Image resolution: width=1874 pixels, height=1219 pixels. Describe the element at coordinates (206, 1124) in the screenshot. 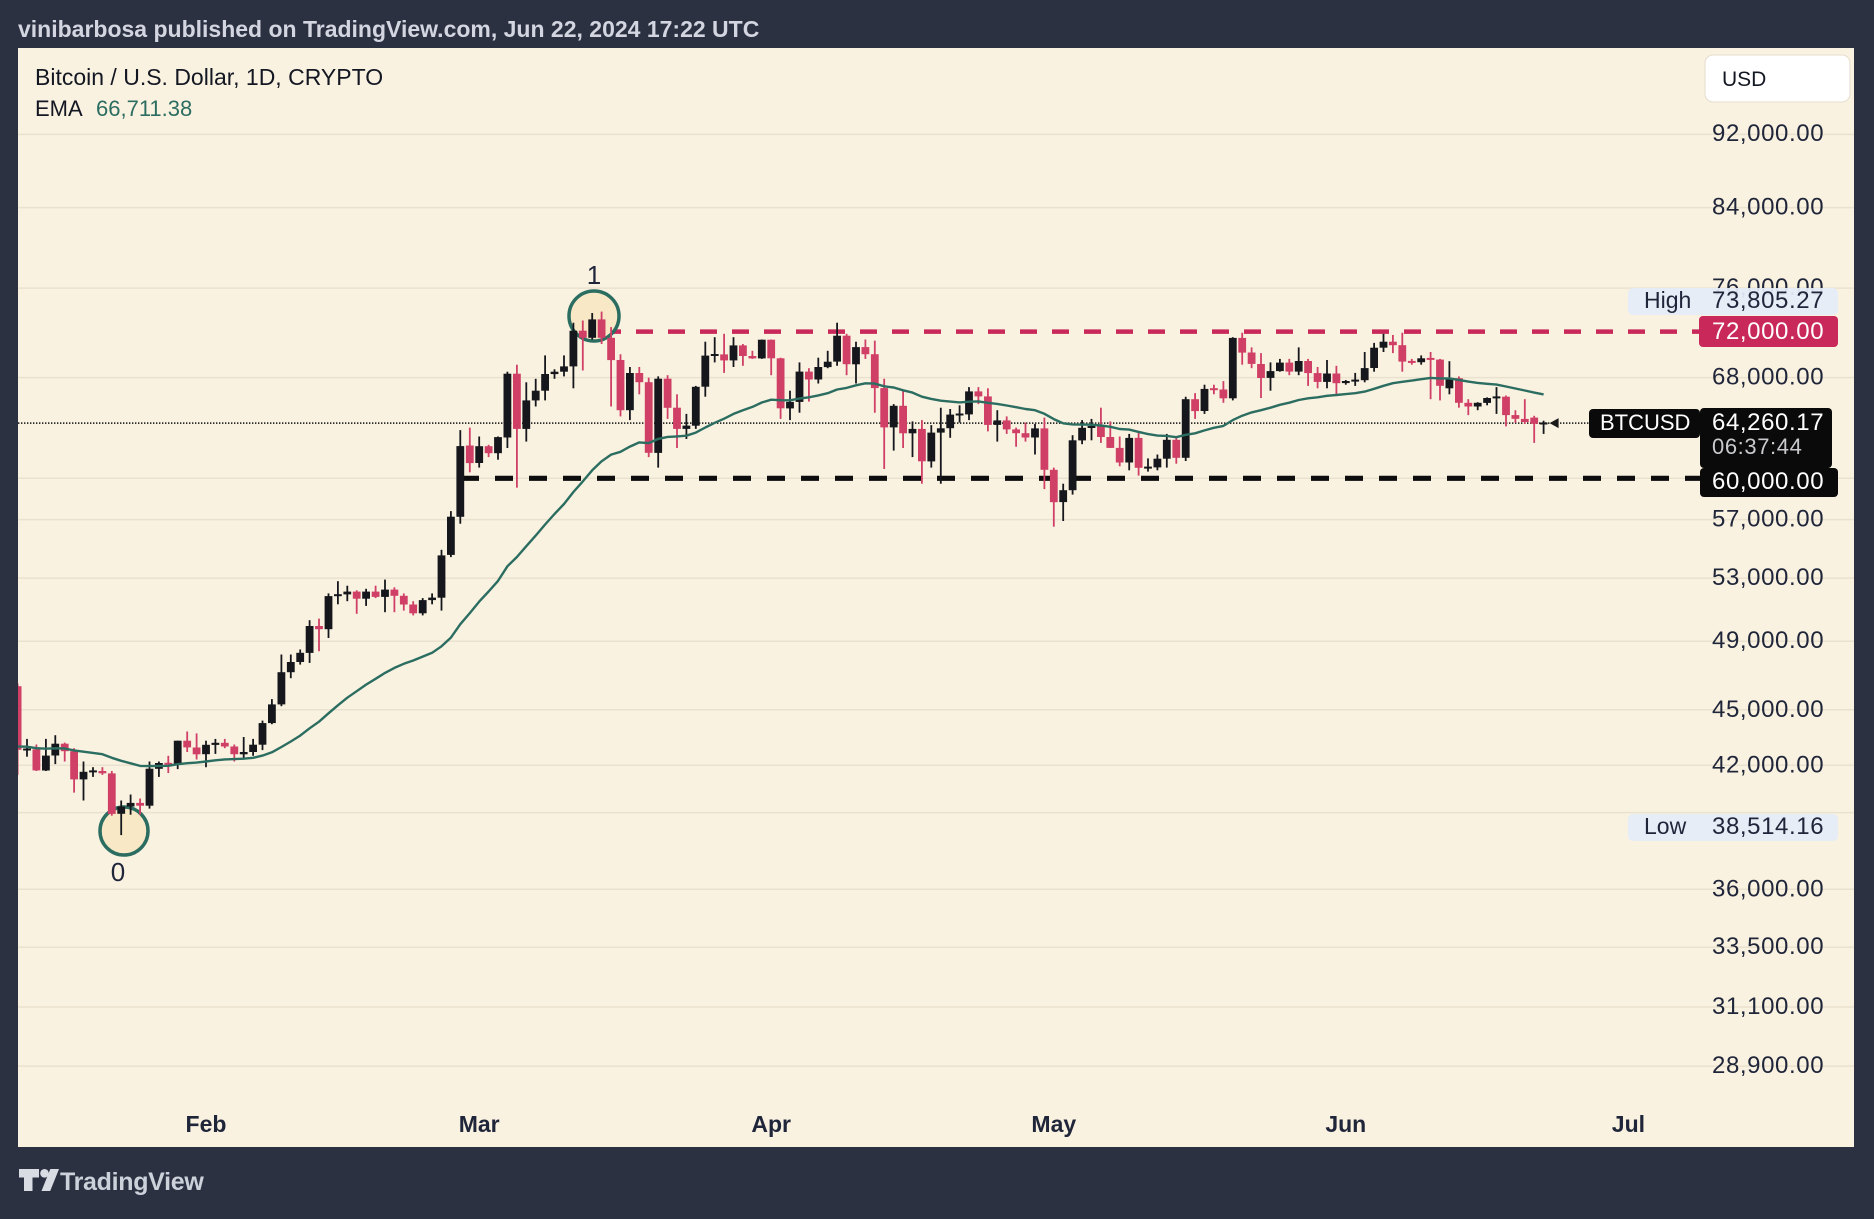

I see `svg-text: Feb` at that location.